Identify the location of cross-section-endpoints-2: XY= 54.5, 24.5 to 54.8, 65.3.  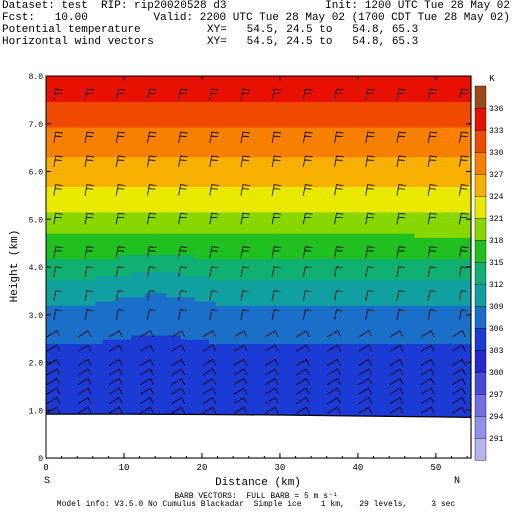
(313, 42).